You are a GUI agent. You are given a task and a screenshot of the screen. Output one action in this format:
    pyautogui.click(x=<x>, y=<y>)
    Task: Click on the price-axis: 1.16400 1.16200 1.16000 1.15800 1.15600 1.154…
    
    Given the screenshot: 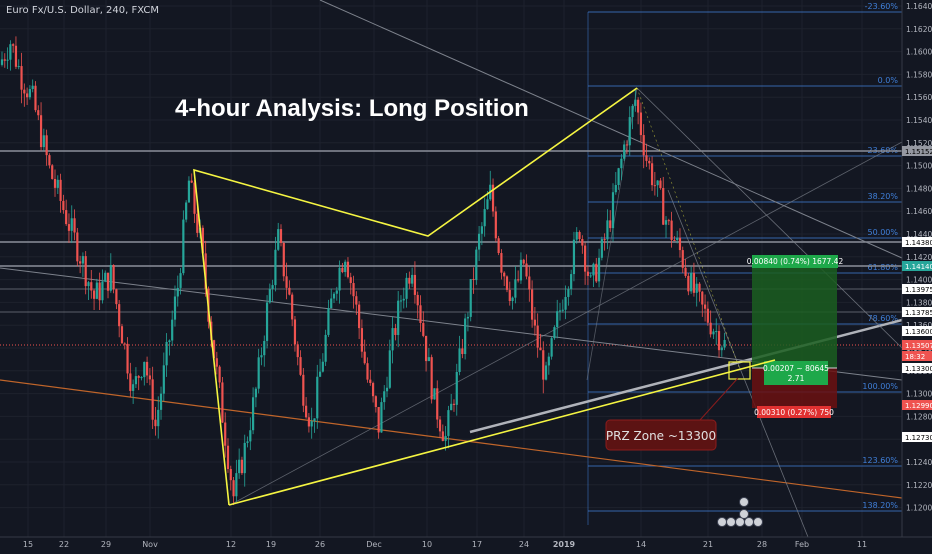 What is the action you would take?
    pyautogui.click(x=916, y=268)
    